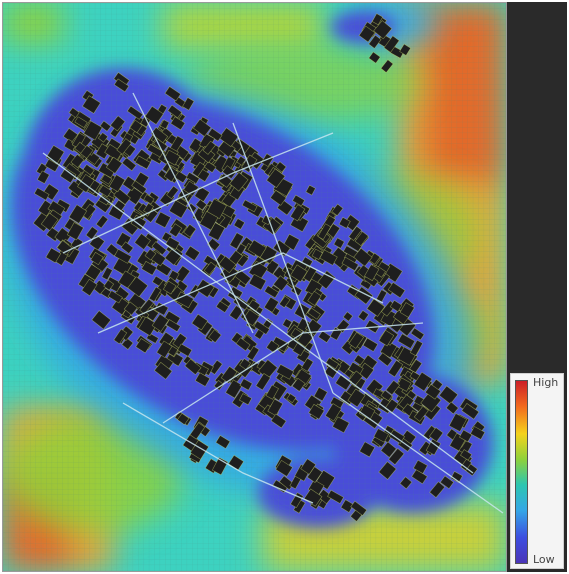 This screenshot has height=574, width=569. Describe the element at coordinates (218, 453) in the screenshot. I see `street` at that location.